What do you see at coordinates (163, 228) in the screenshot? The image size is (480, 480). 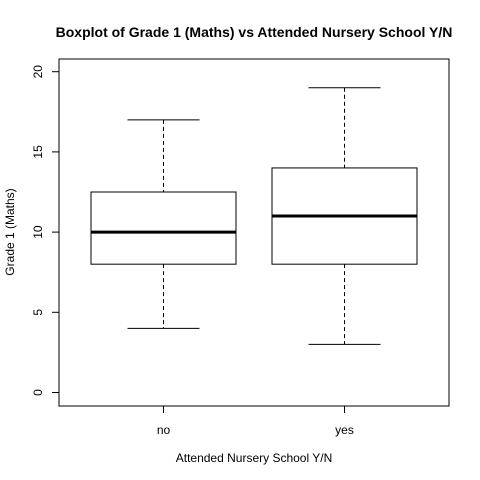 I see `iqr-box` at bounding box center [163, 228].